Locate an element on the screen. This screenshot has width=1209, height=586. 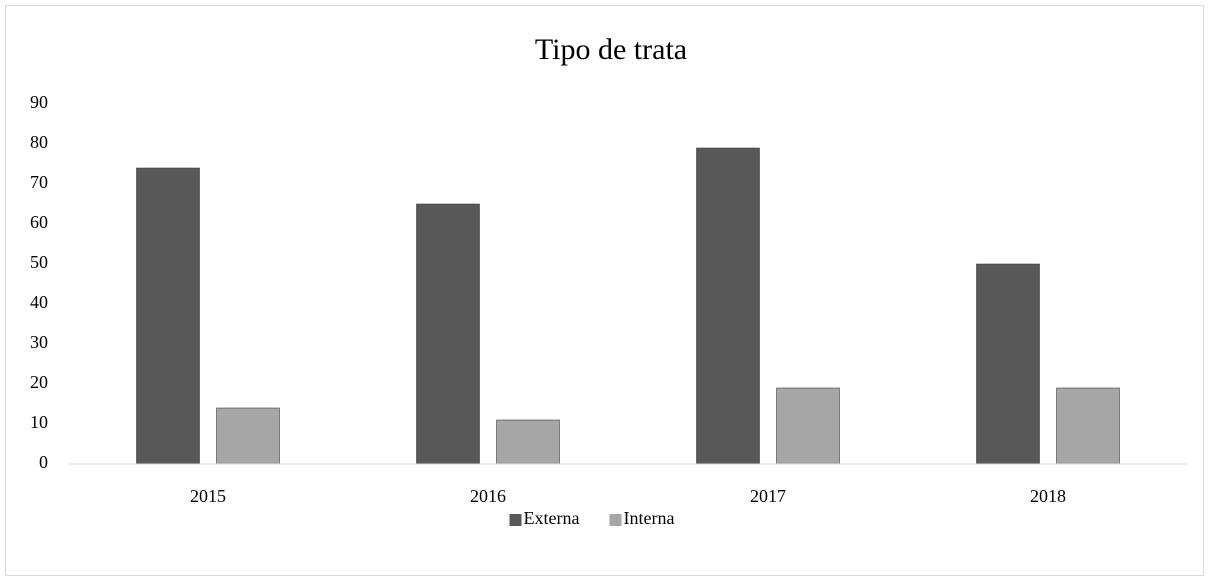
x-tick-label: 2017 is located at coordinates (768, 496).